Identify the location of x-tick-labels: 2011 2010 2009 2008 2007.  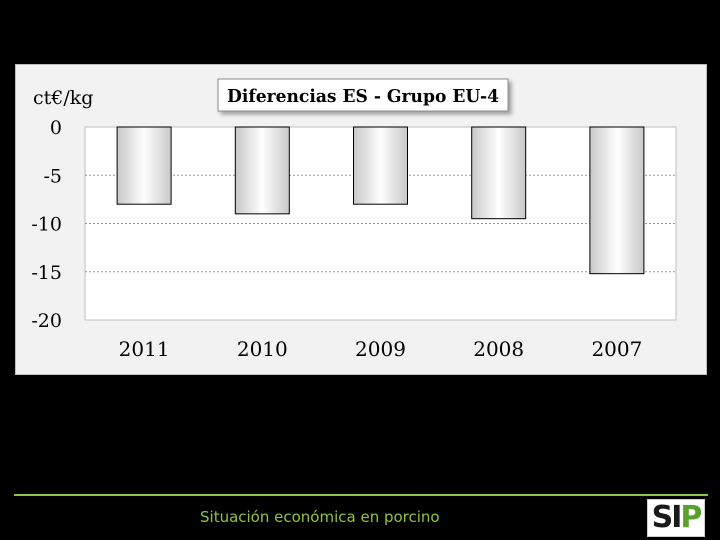
(381, 349).